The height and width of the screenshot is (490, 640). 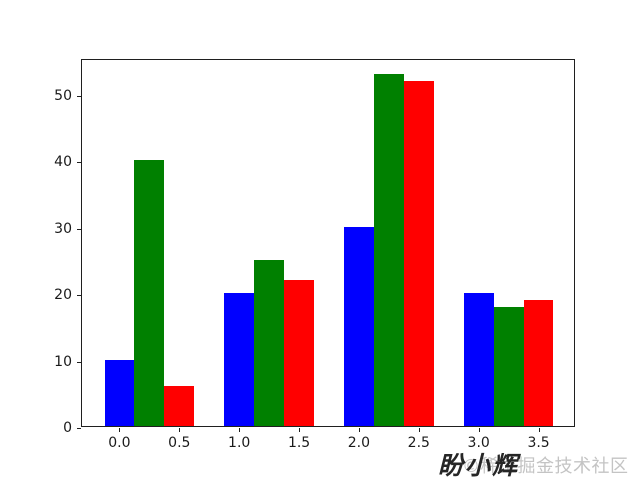 I want to click on y-tick-label-20: 20, so click(x=63, y=295).